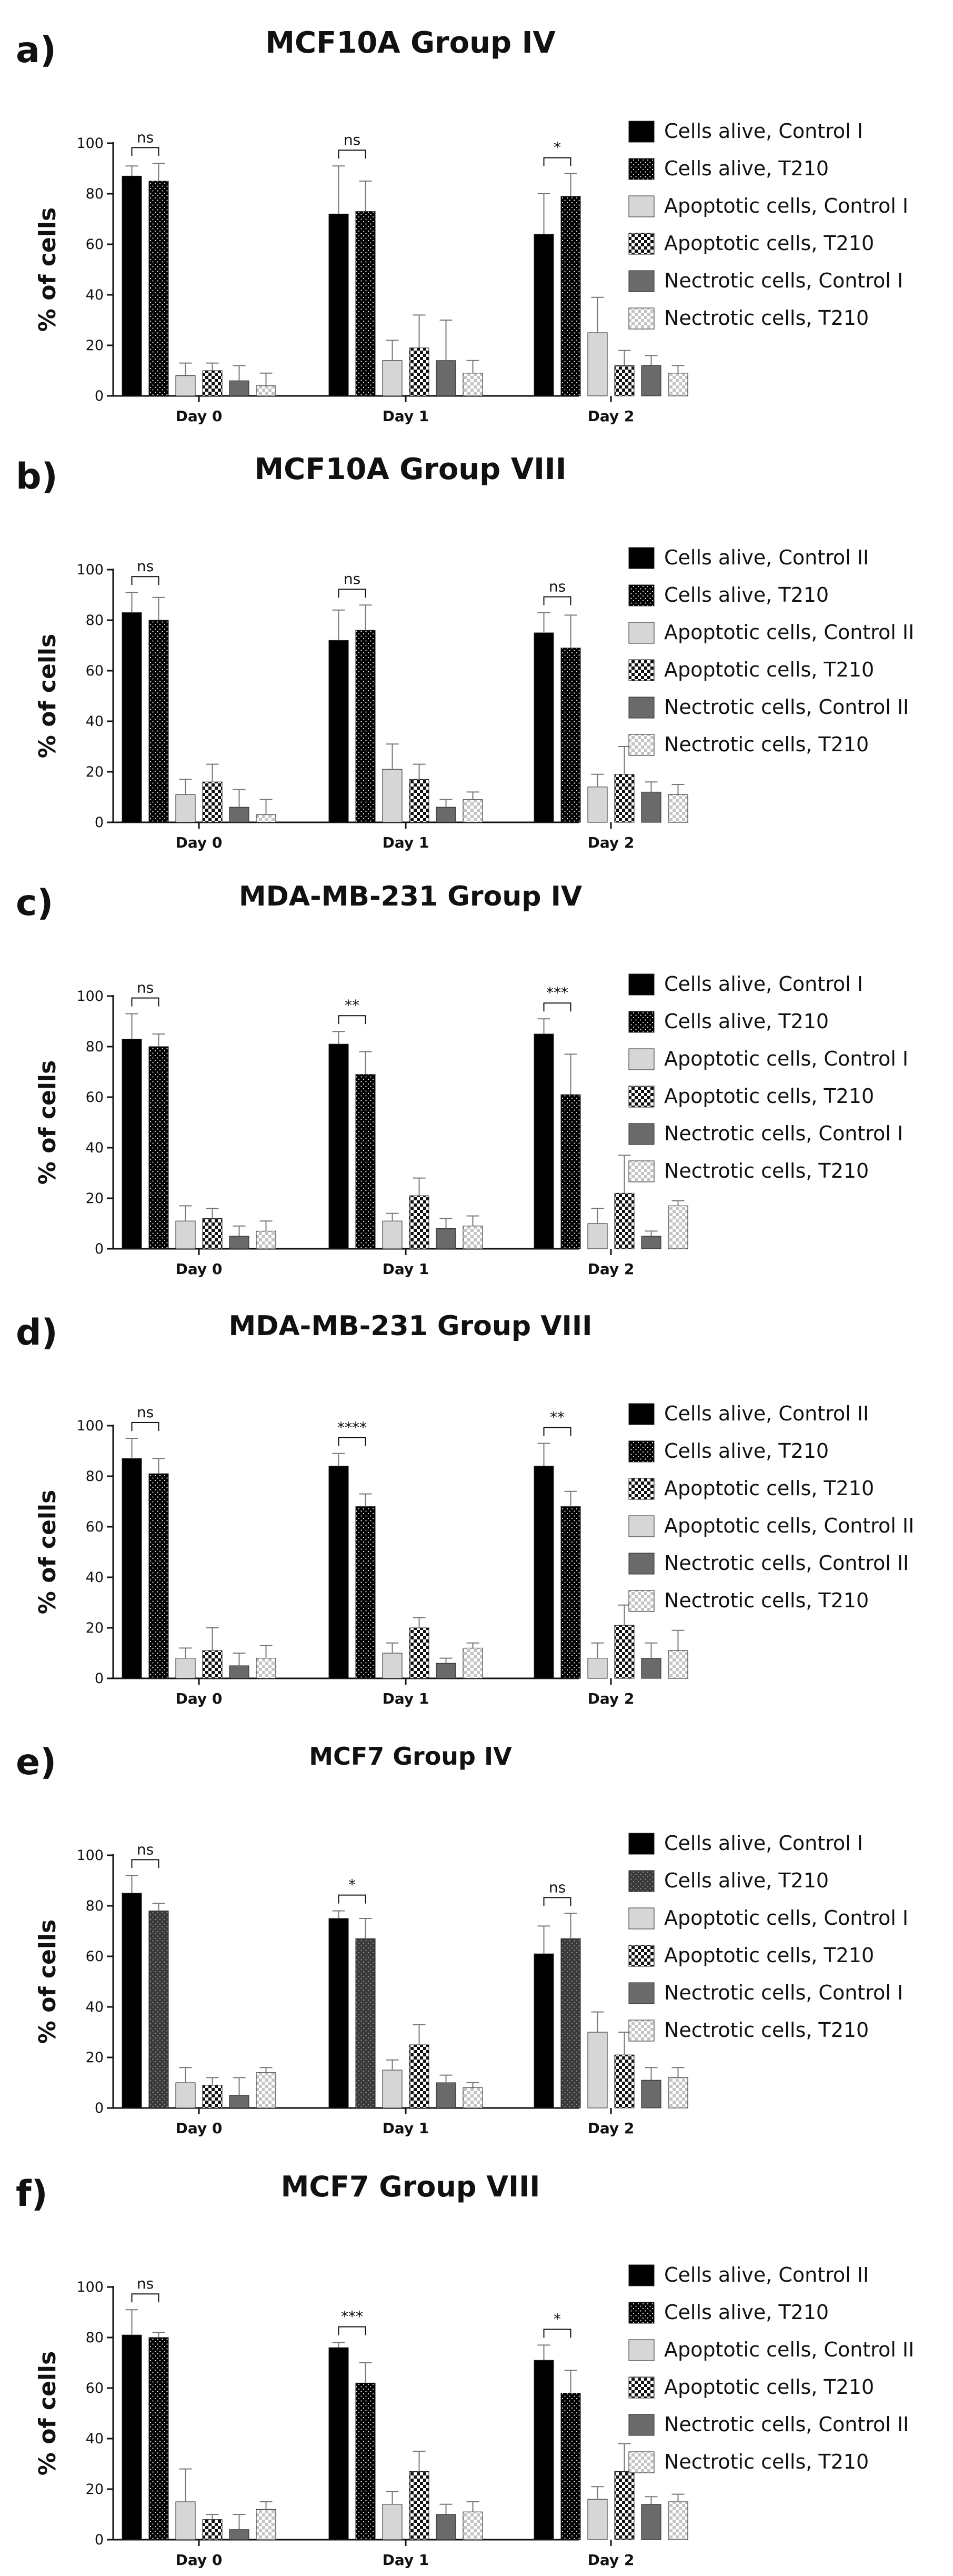  I want to click on legend-swatch-nectrotic-cells-control-i, so click(641, 1993).